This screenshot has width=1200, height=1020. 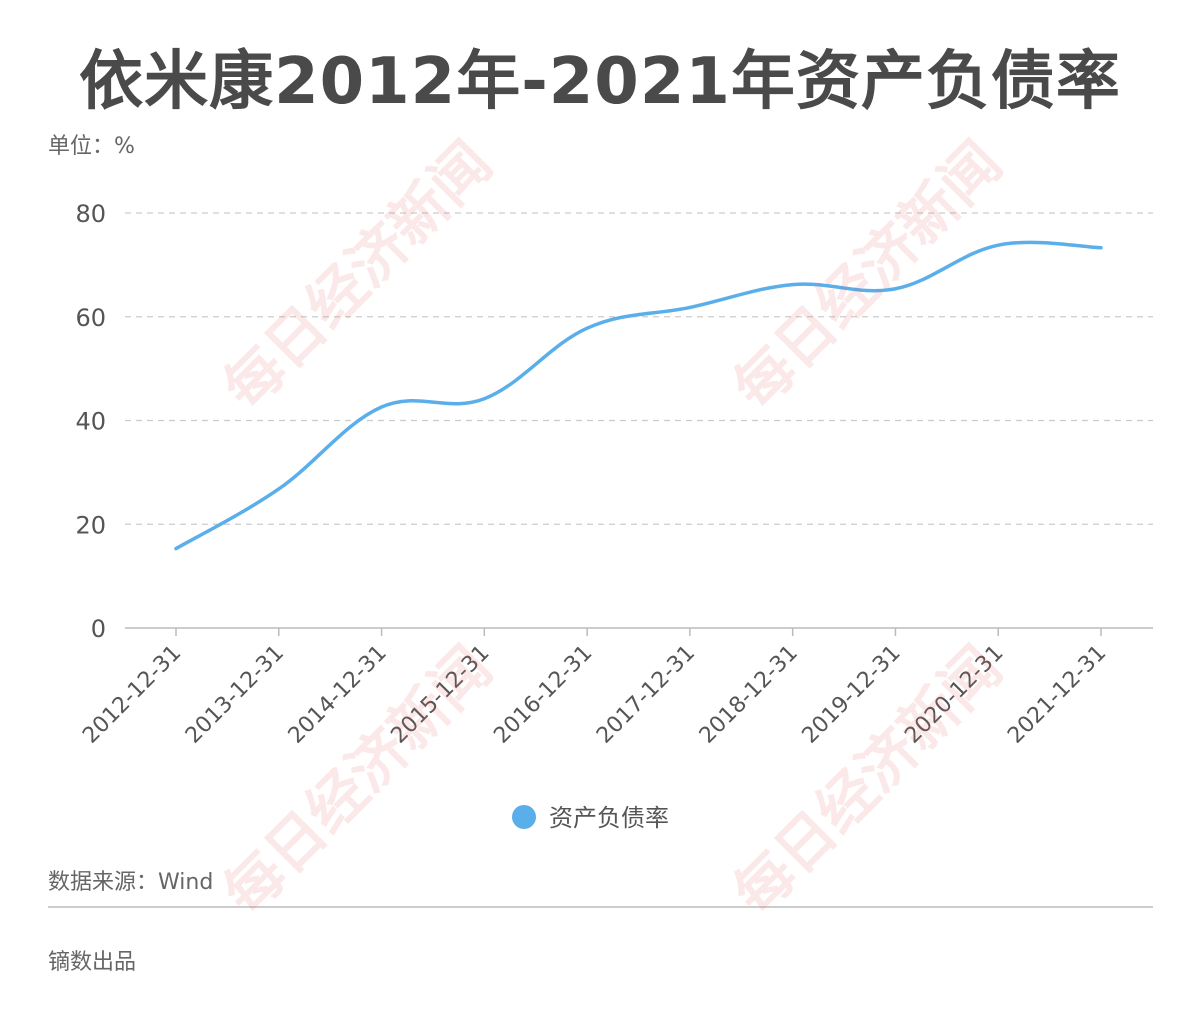 I want to click on x-tick-label: 2012-12-31, so click(x=132, y=695).